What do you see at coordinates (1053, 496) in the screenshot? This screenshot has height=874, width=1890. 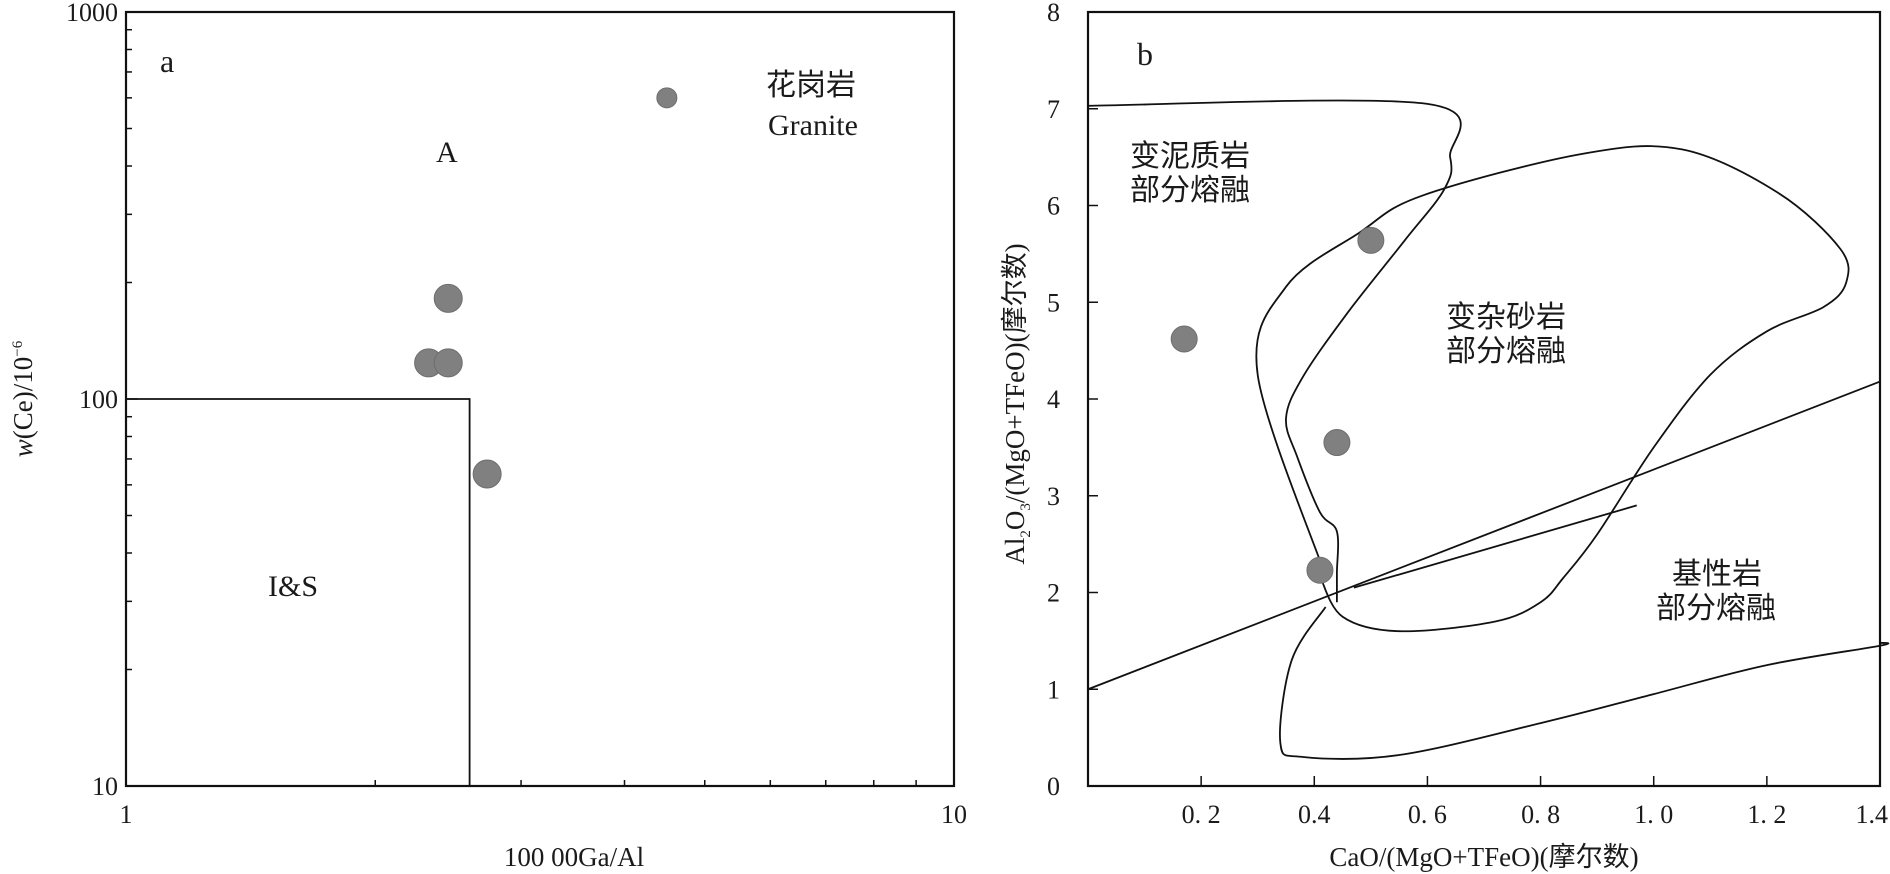 I see `y-tick-label: 3` at bounding box center [1053, 496].